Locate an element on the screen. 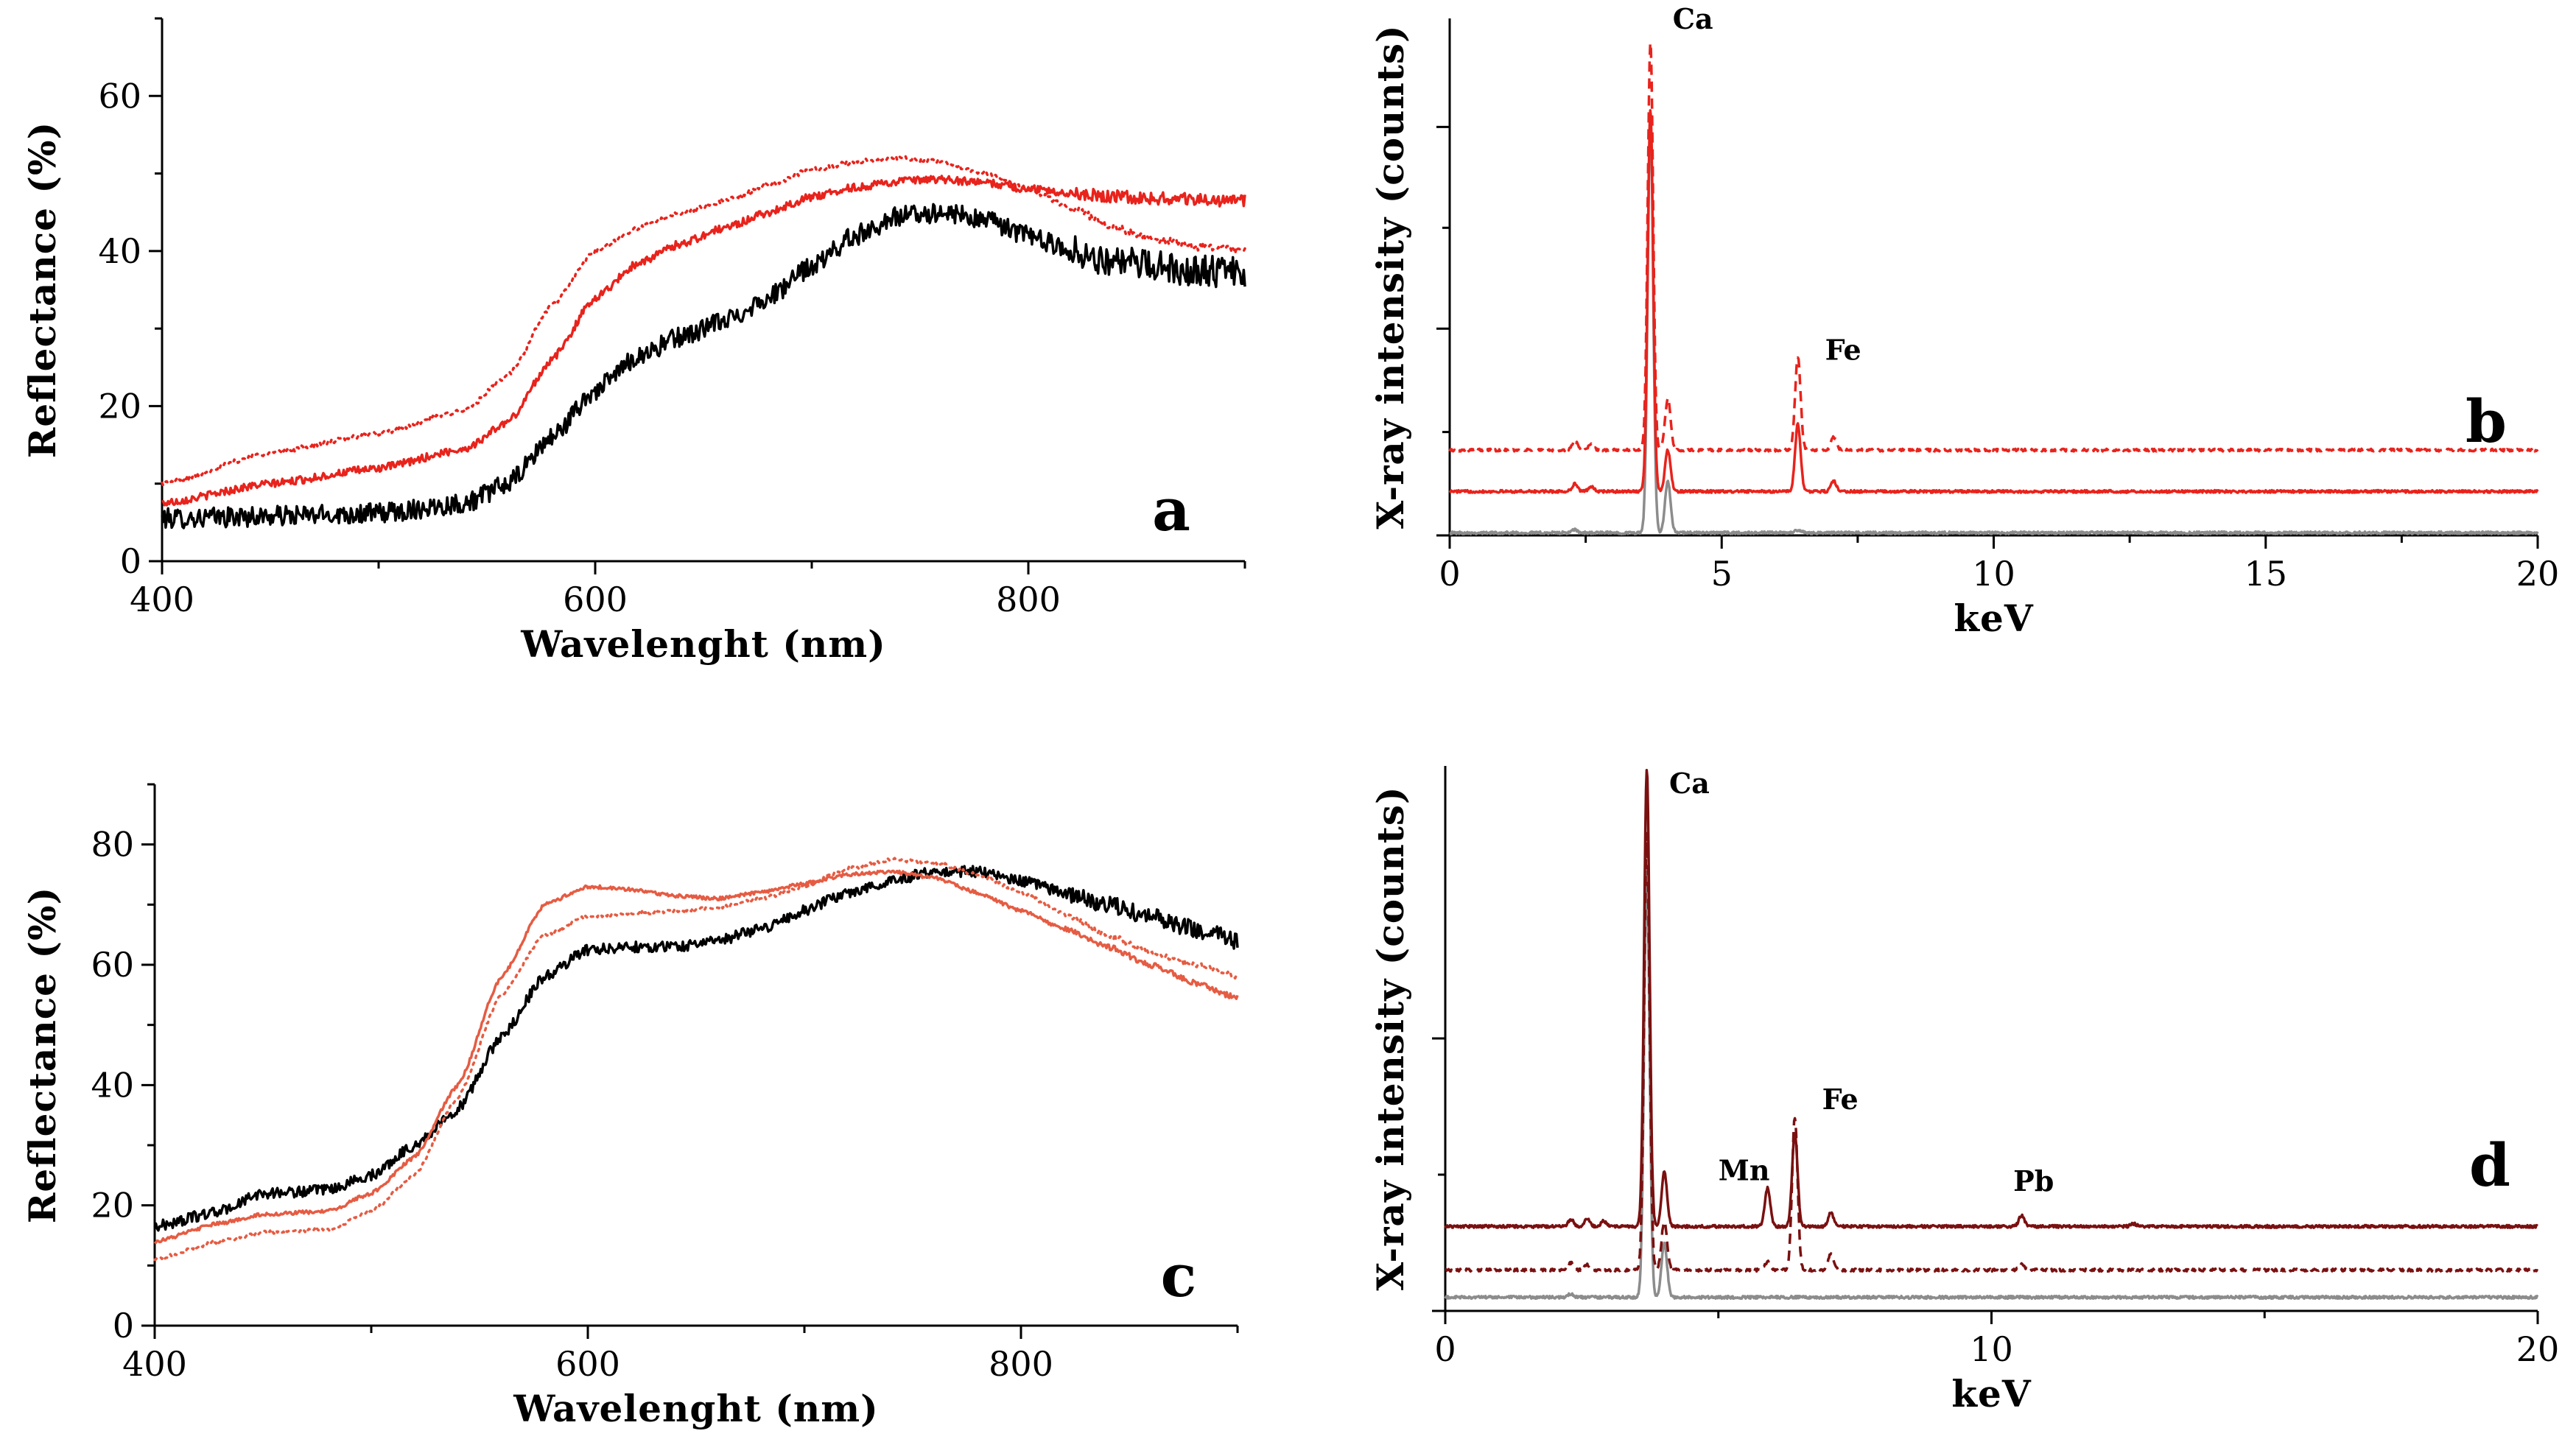 This screenshot has height=1456, width=2562. peak-label-pb: Pb is located at coordinates (2033, 1180).